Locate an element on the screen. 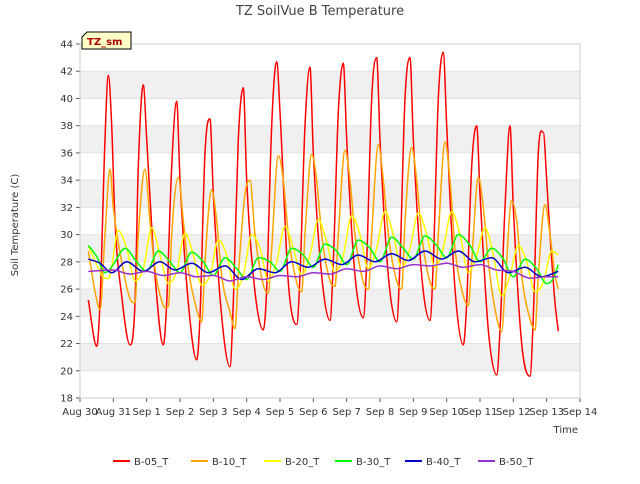  legend-label: B-10_T is located at coordinates (229, 462).